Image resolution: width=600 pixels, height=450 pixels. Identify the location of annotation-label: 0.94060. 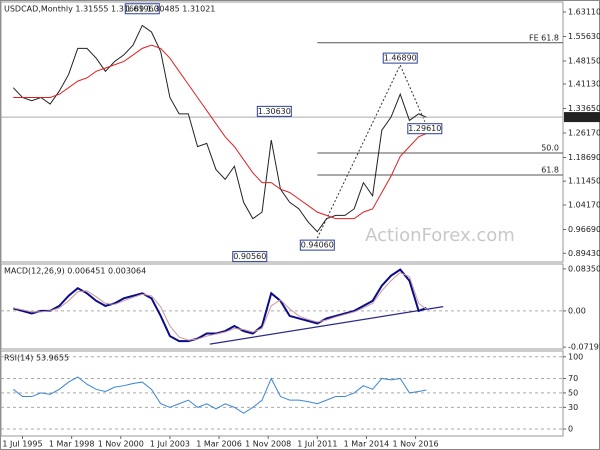
(317, 245).